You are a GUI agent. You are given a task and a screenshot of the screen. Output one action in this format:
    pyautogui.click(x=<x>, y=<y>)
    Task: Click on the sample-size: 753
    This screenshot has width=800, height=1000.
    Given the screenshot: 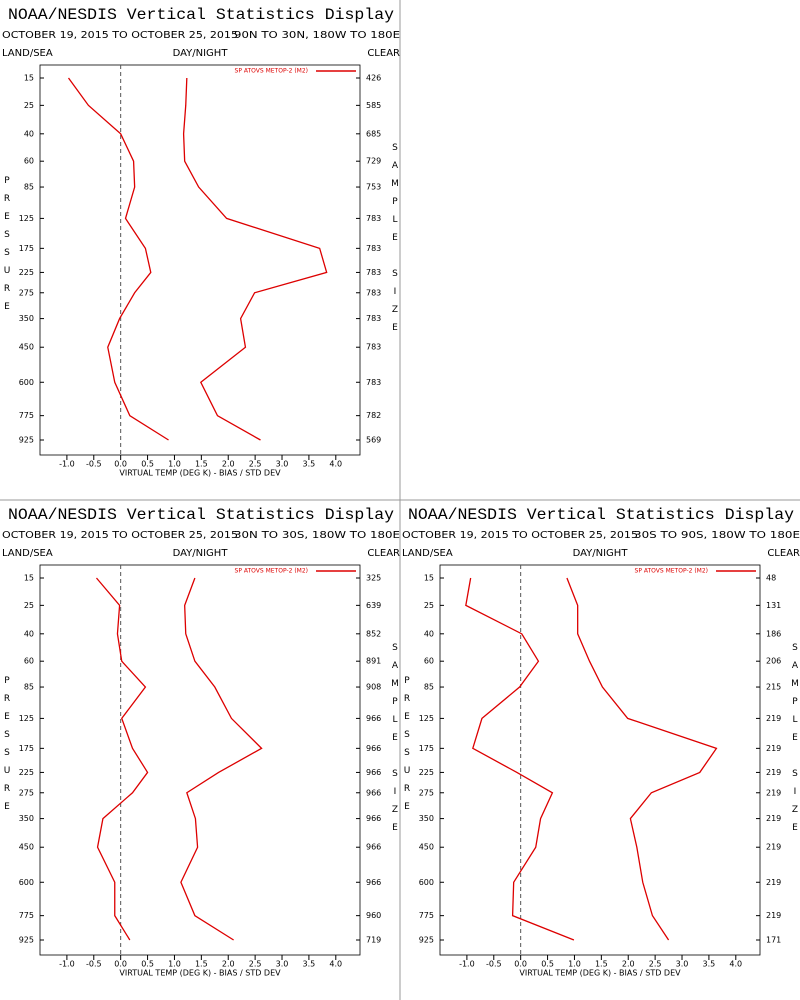 What is the action you would take?
    pyautogui.click(x=373, y=187)
    